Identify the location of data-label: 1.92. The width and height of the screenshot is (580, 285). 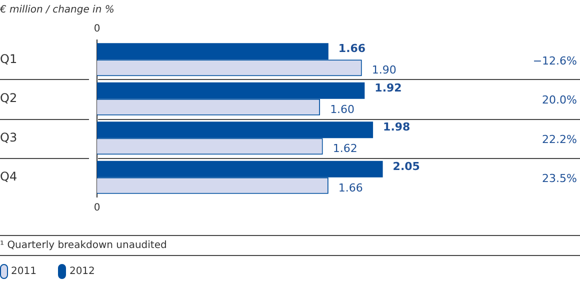
(388, 87).